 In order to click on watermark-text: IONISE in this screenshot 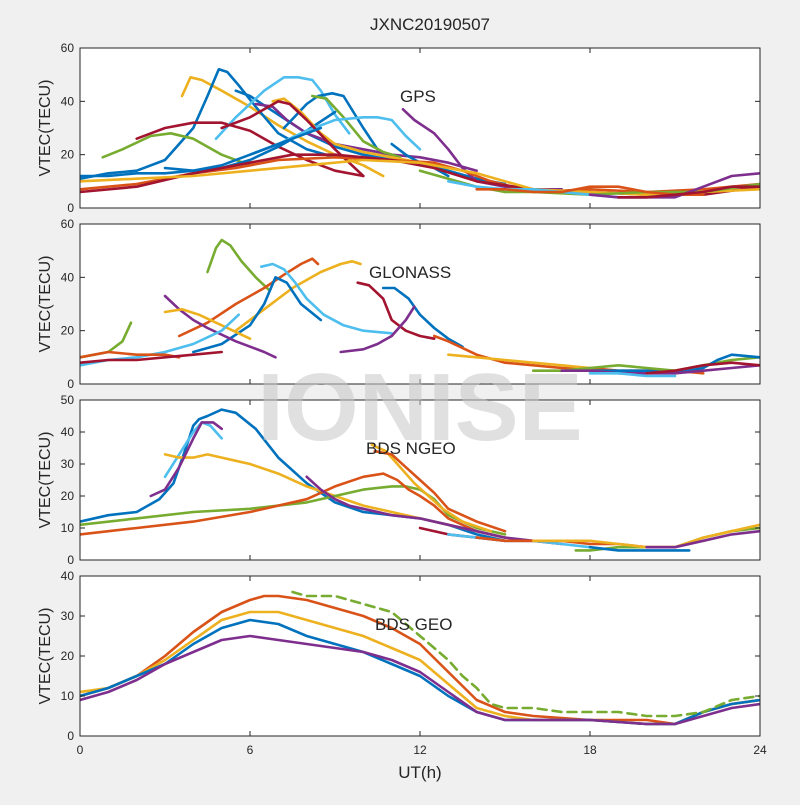, I will do `click(419, 407)`.